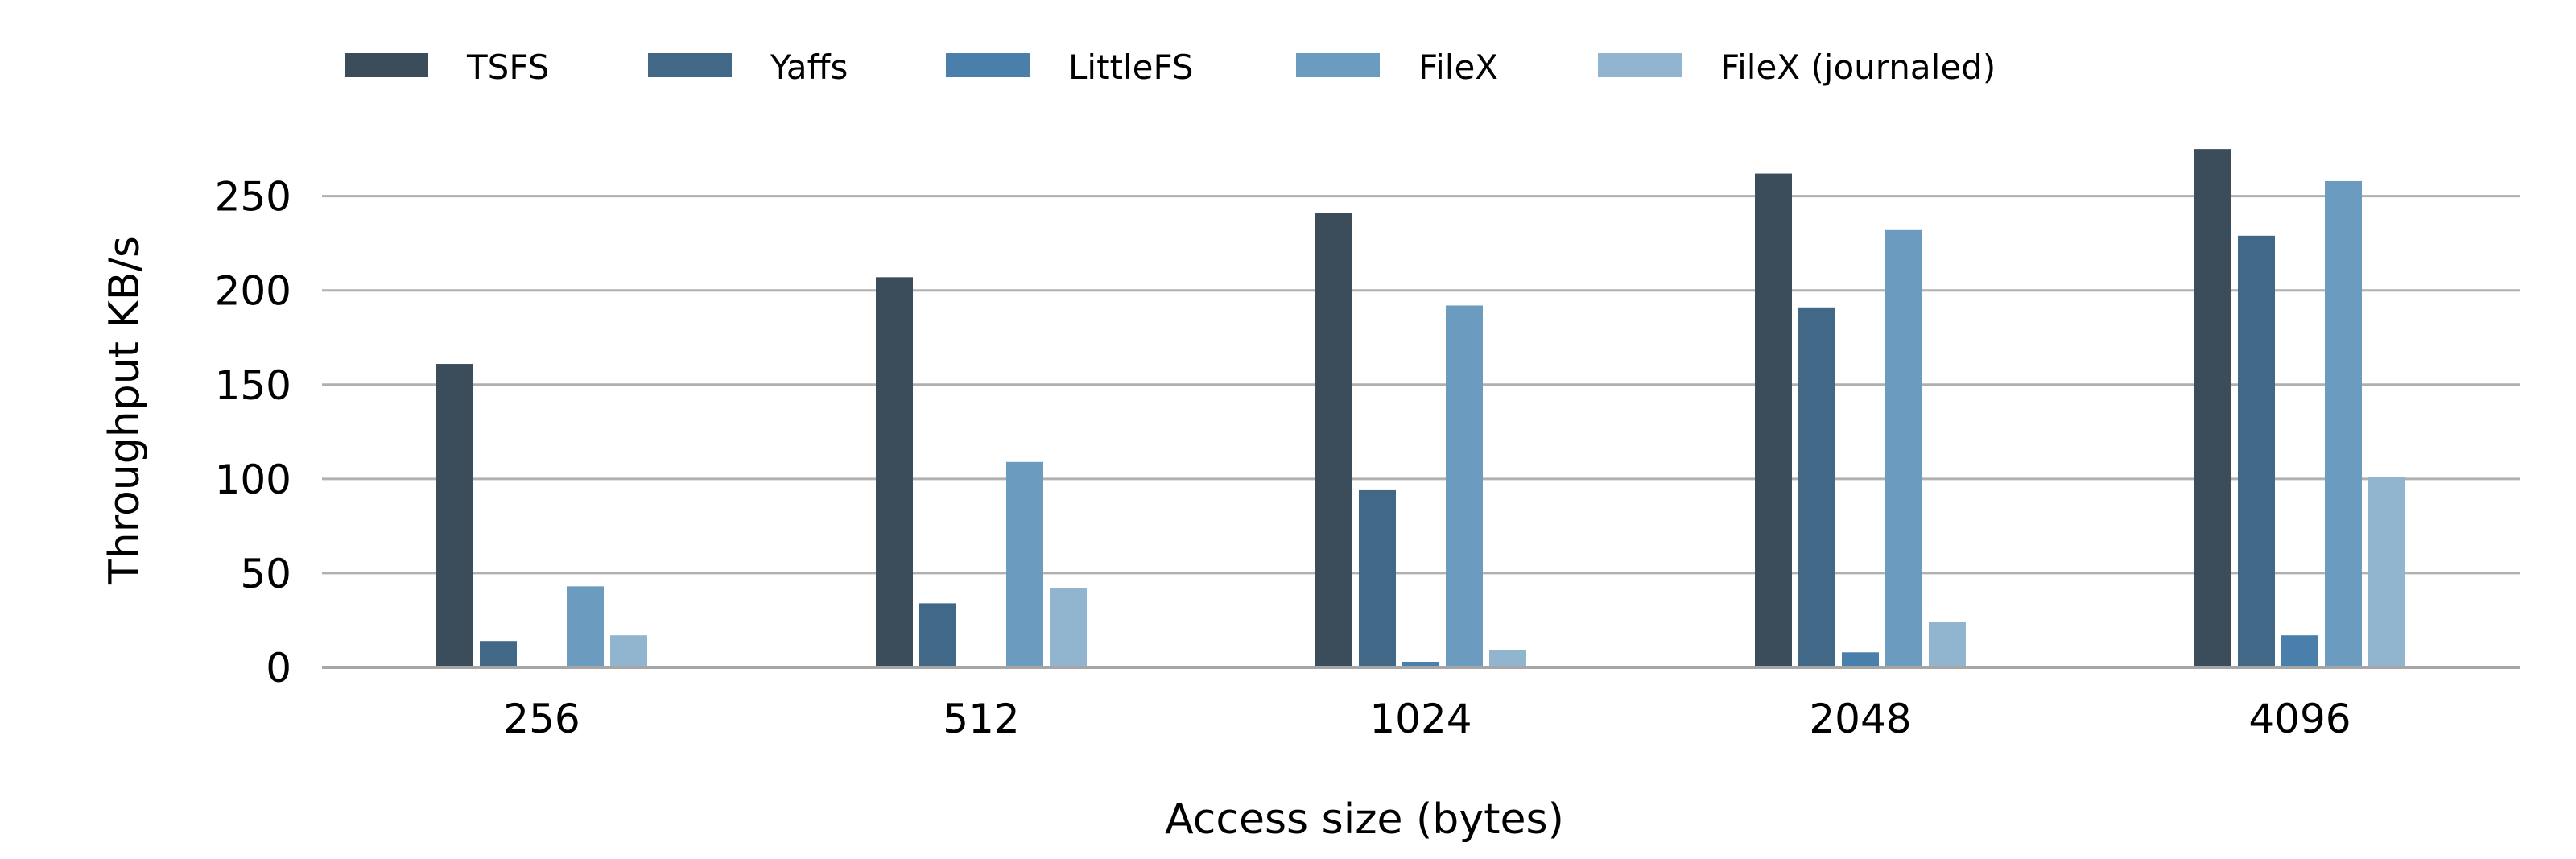 The width and height of the screenshot is (2576, 859). I want to click on y-tick-label: 150, so click(253, 385).